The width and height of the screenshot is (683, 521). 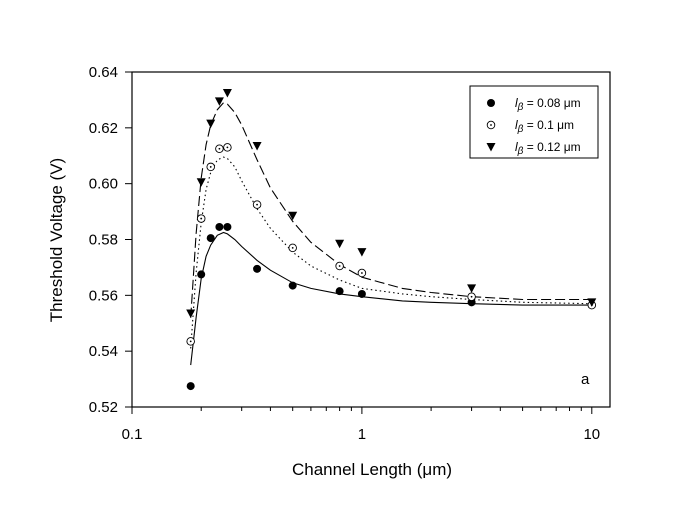 What do you see at coordinates (103, 295) in the screenshot?
I see `y-tick-label: 0.56` at bounding box center [103, 295].